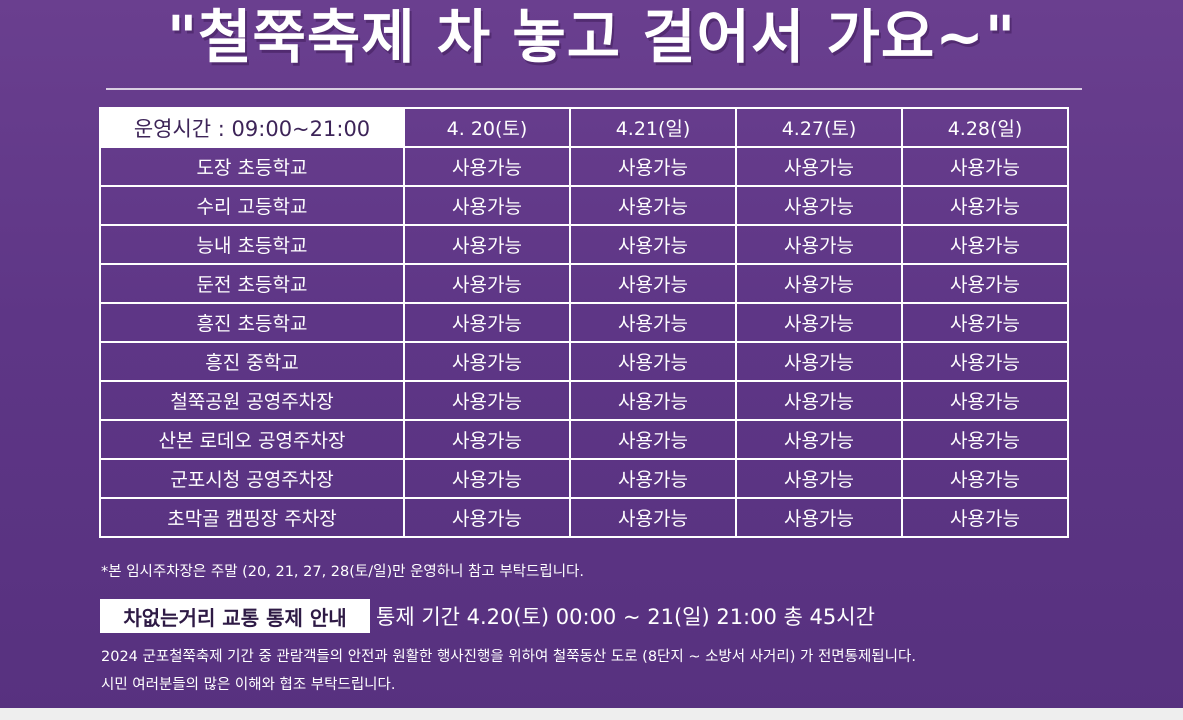 The width and height of the screenshot is (1183, 720). I want to click on parking-location: 군포시청 공영주차장, so click(252, 478).